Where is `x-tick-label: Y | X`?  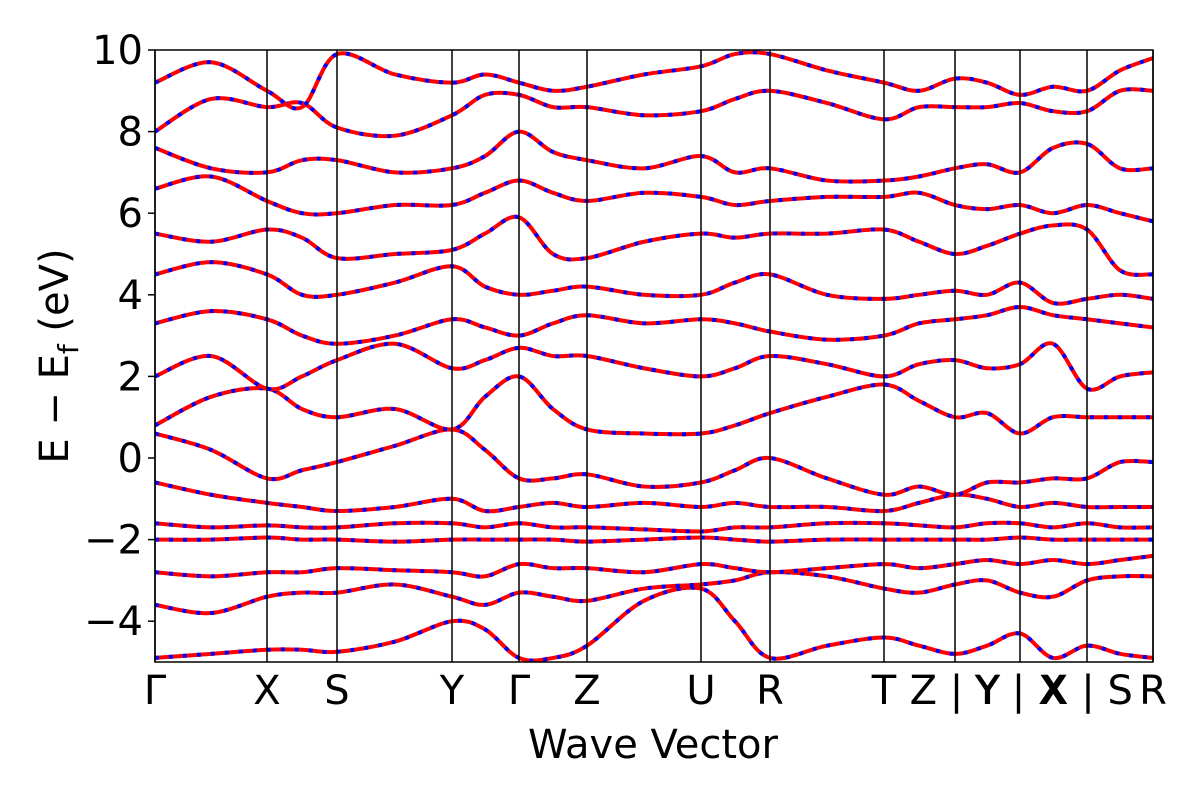 x-tick-label: Y | X is located at coordinates (1020, 691).